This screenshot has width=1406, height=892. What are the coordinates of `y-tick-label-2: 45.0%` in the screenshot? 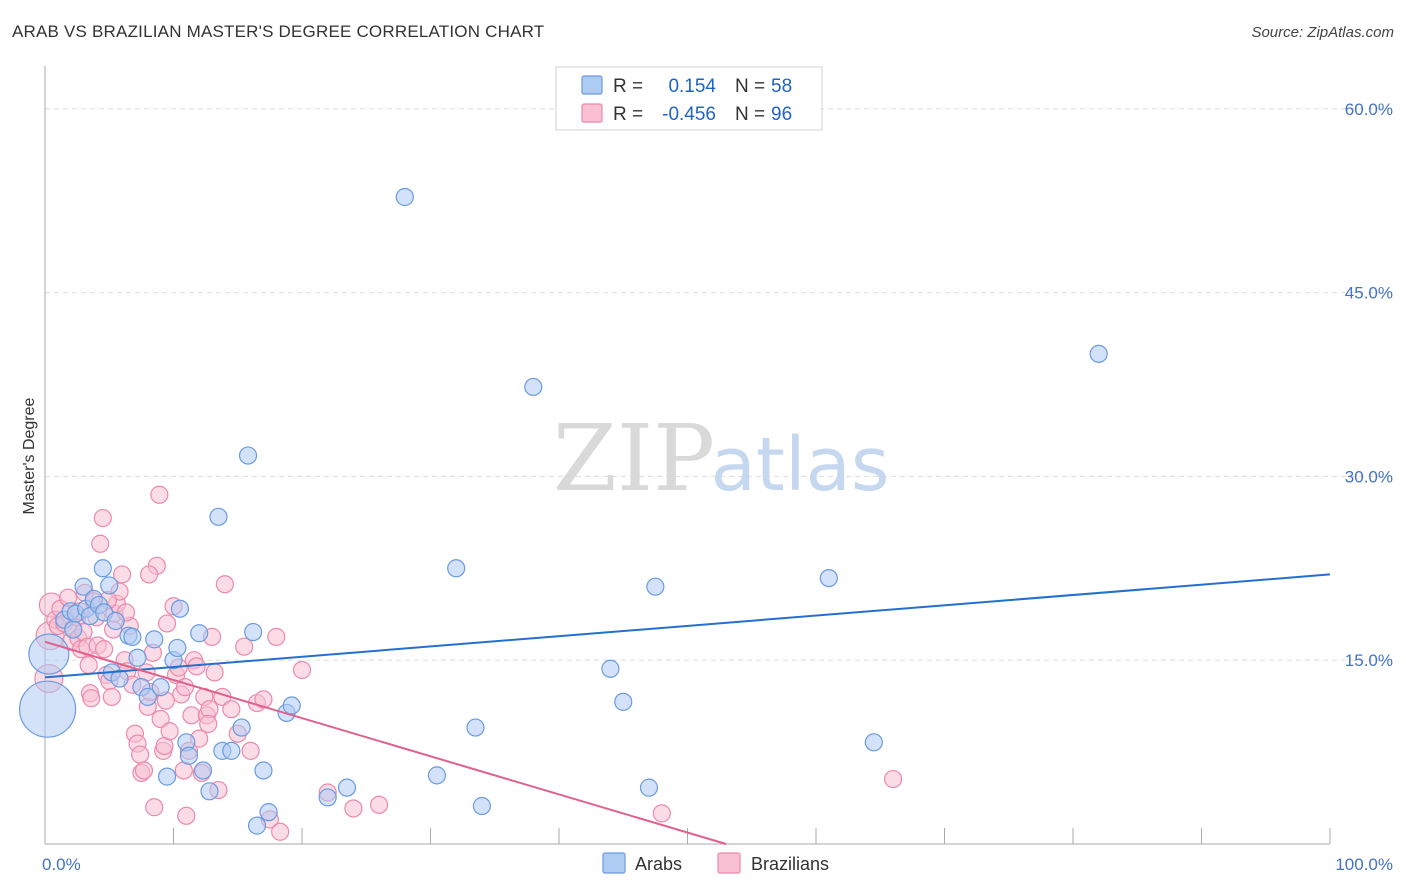 It's located at (1369, 293).